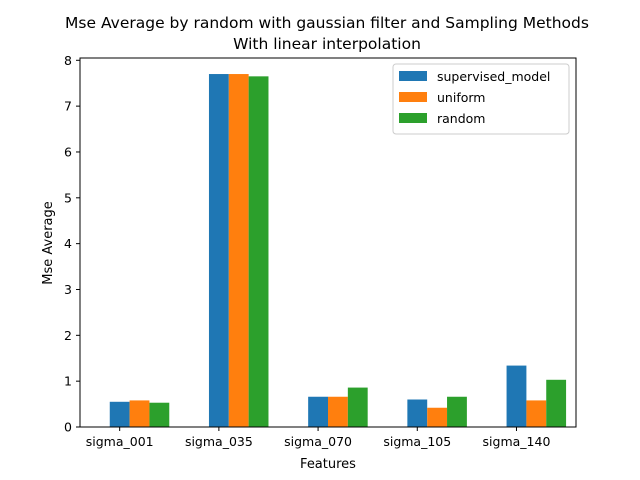  Describe the element at coordinates (68, 381) in the screenshot. I see `y-tick-label: 1` at that location.